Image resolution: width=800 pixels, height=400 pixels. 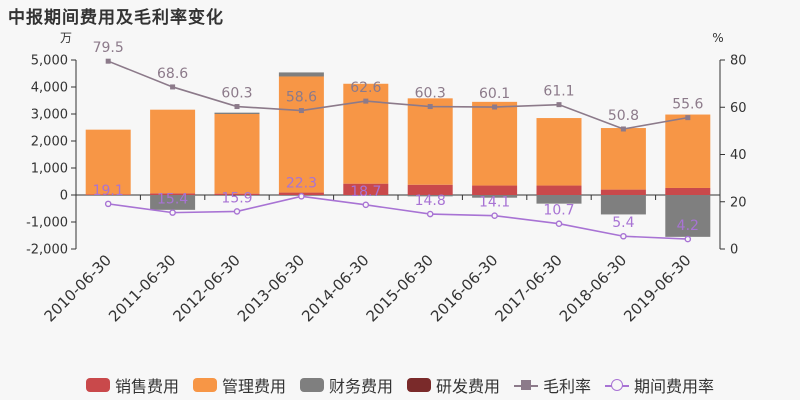 I want to click on legend-label-sales: 销售费用, so click(x=146, y=386).